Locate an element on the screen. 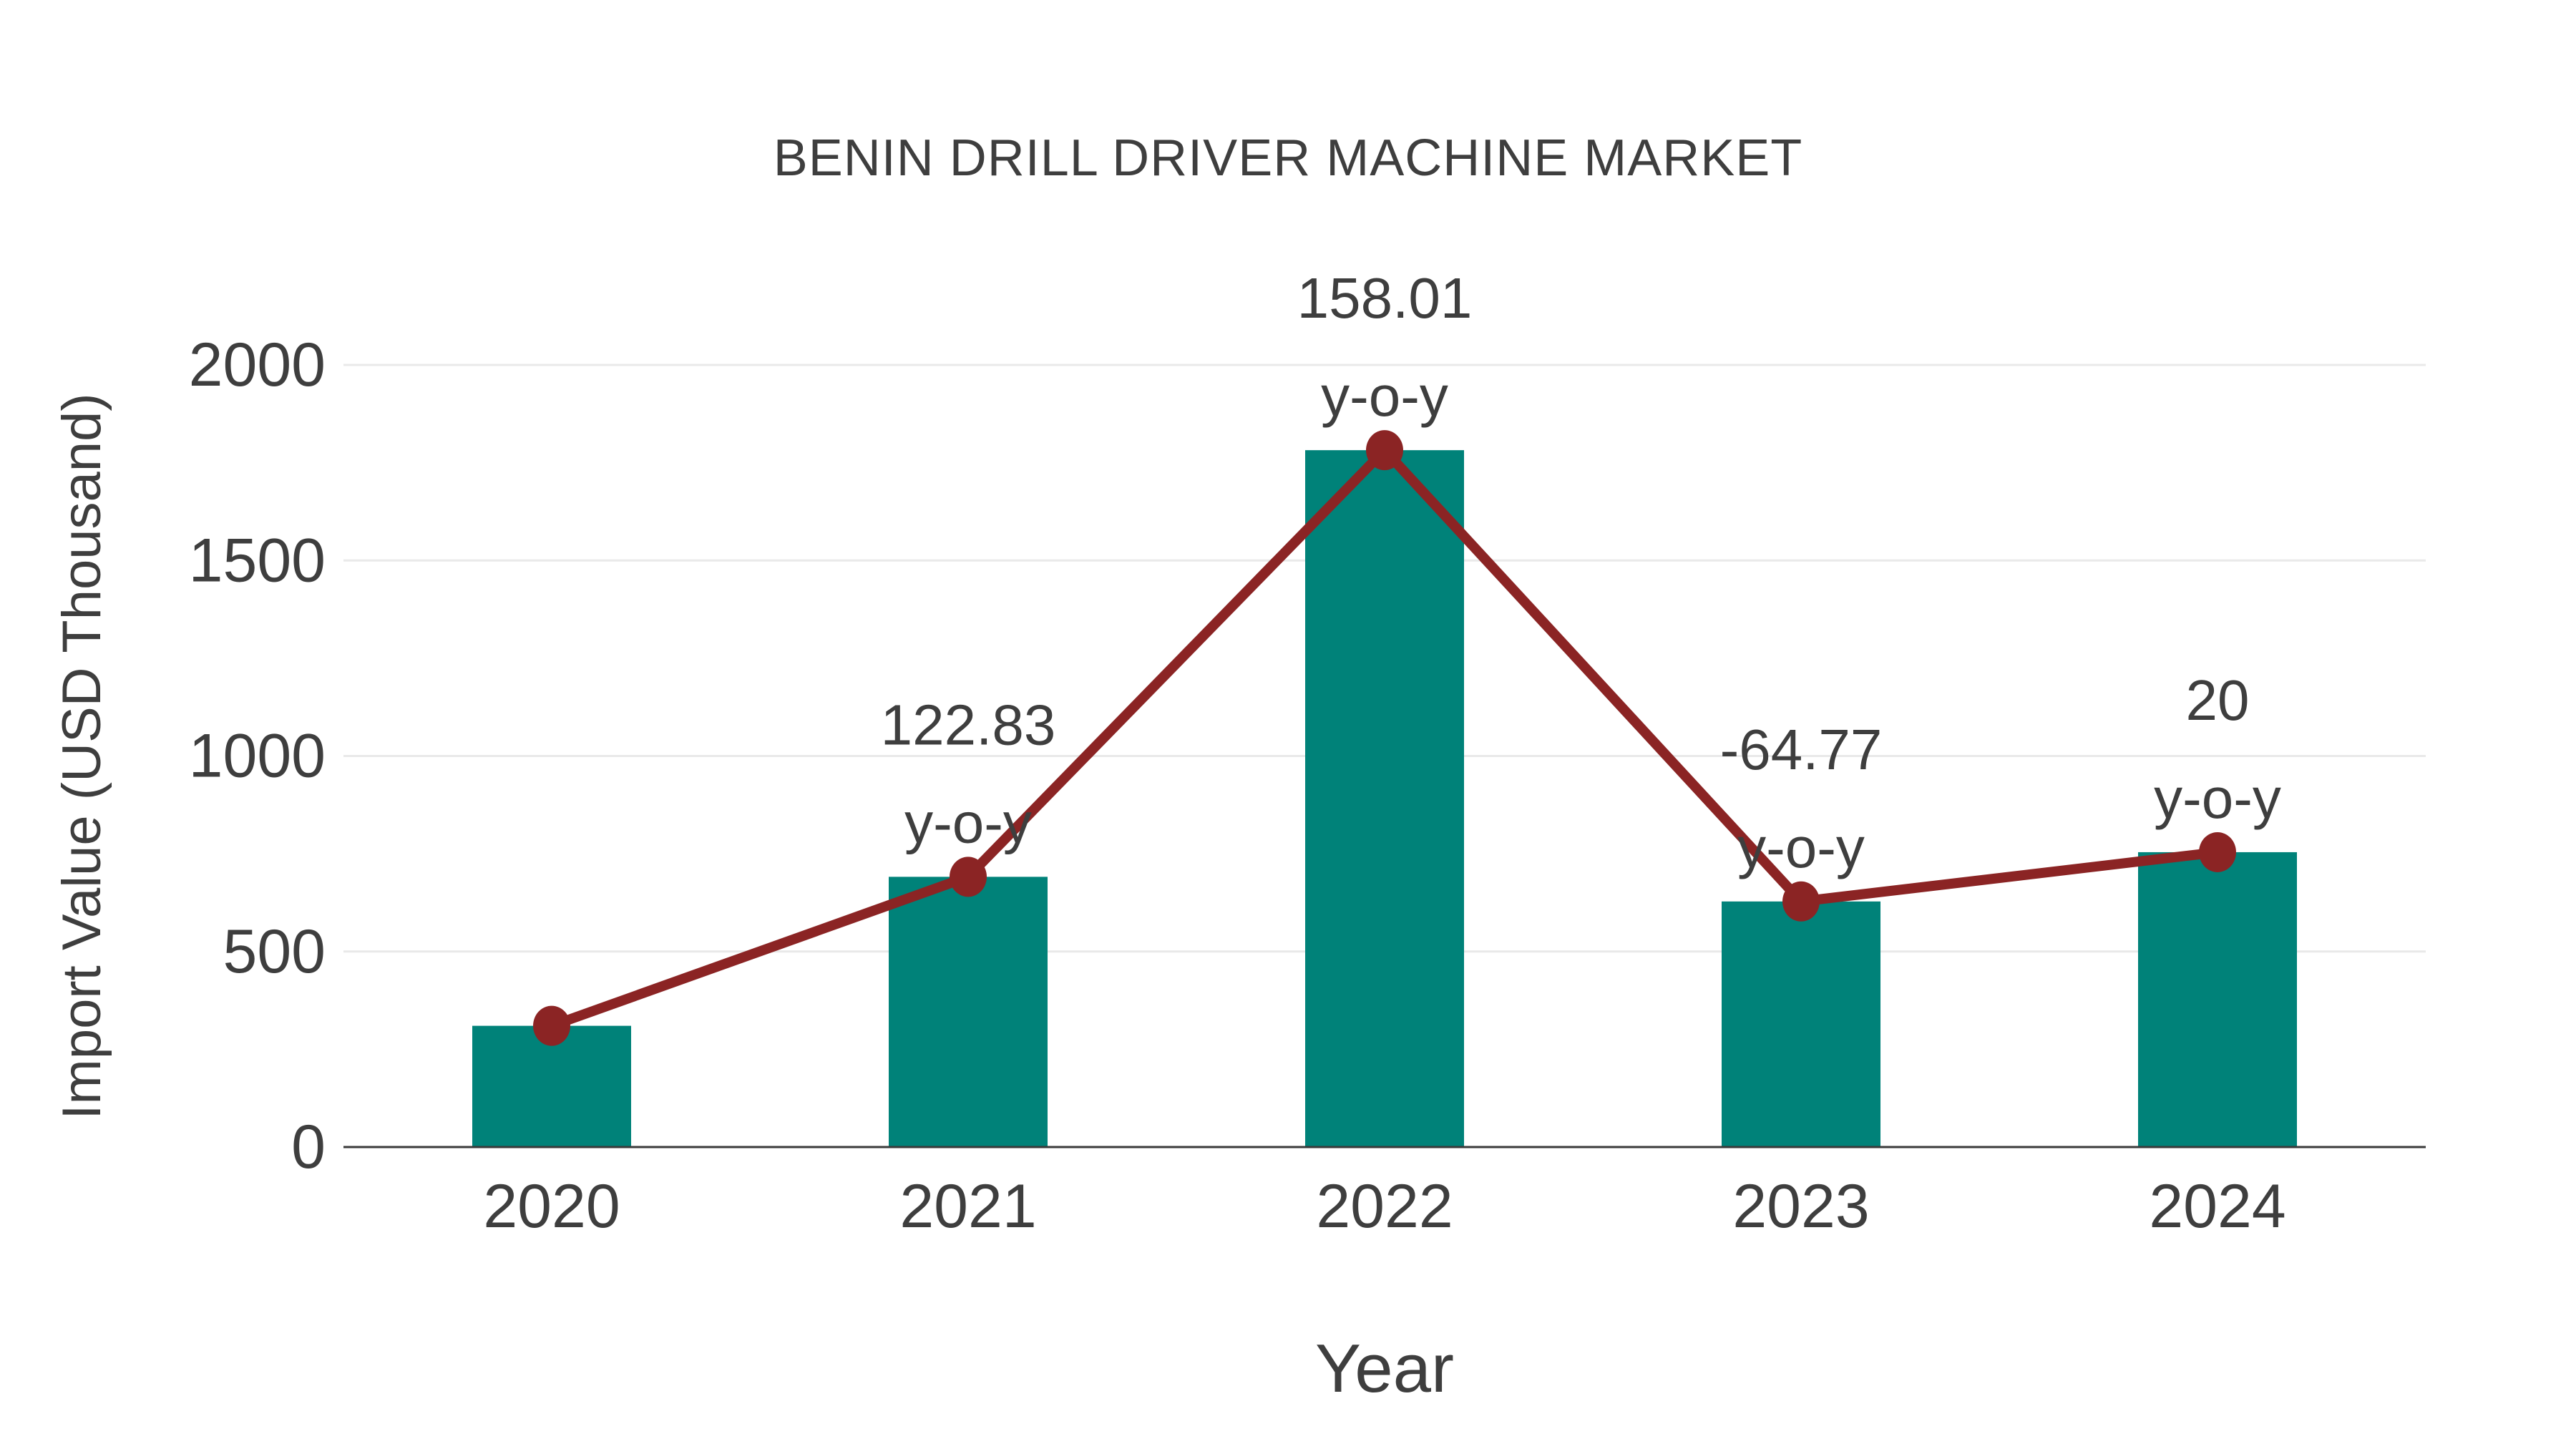 Image resolution: width=2576 pixels, height=1449 pixels. x-axis-label: Year is located at coordinates (1384, 1368).